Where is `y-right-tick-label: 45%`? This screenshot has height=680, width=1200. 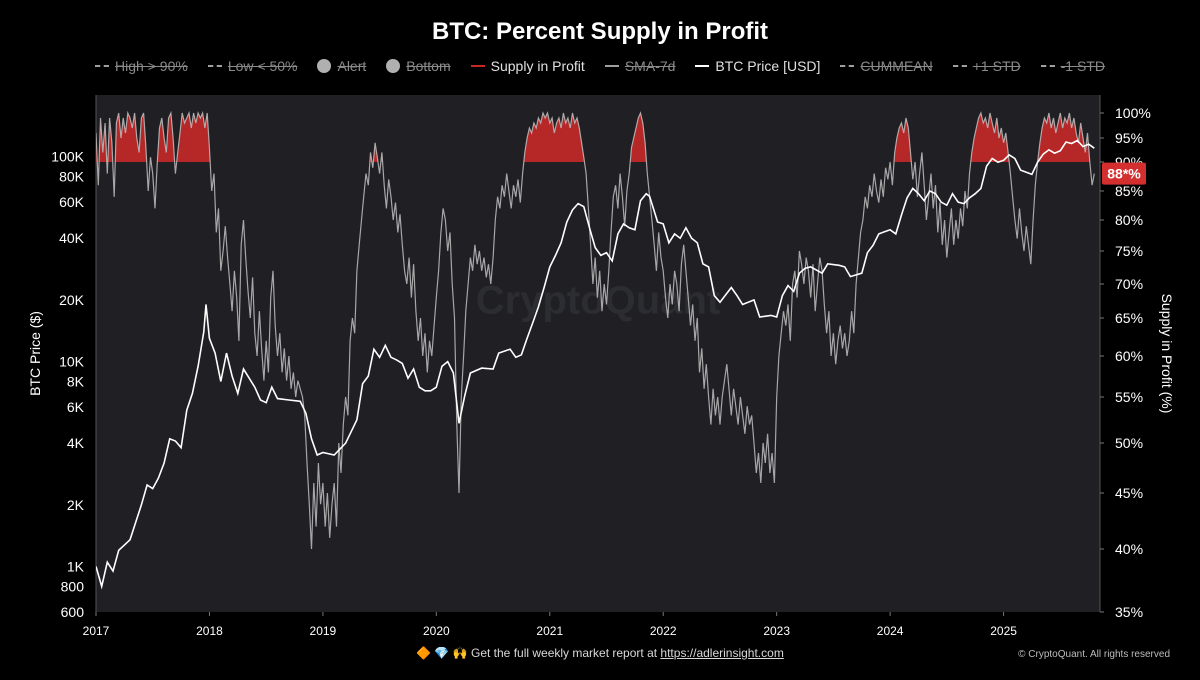 y-right-tick-label: 45% is located at coordinates (1129, 493).